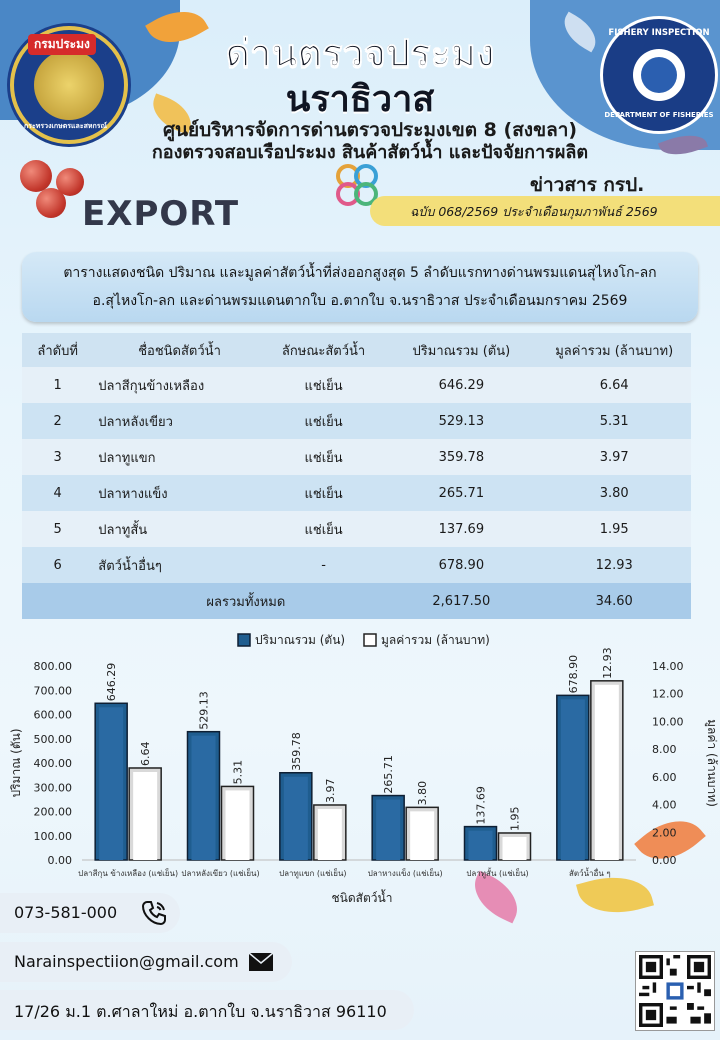 This screenshot has height=1040, width=720. Describe the element at coordinates (58, 457) in the screenshot. I see `cell-rank: 3` at that location.